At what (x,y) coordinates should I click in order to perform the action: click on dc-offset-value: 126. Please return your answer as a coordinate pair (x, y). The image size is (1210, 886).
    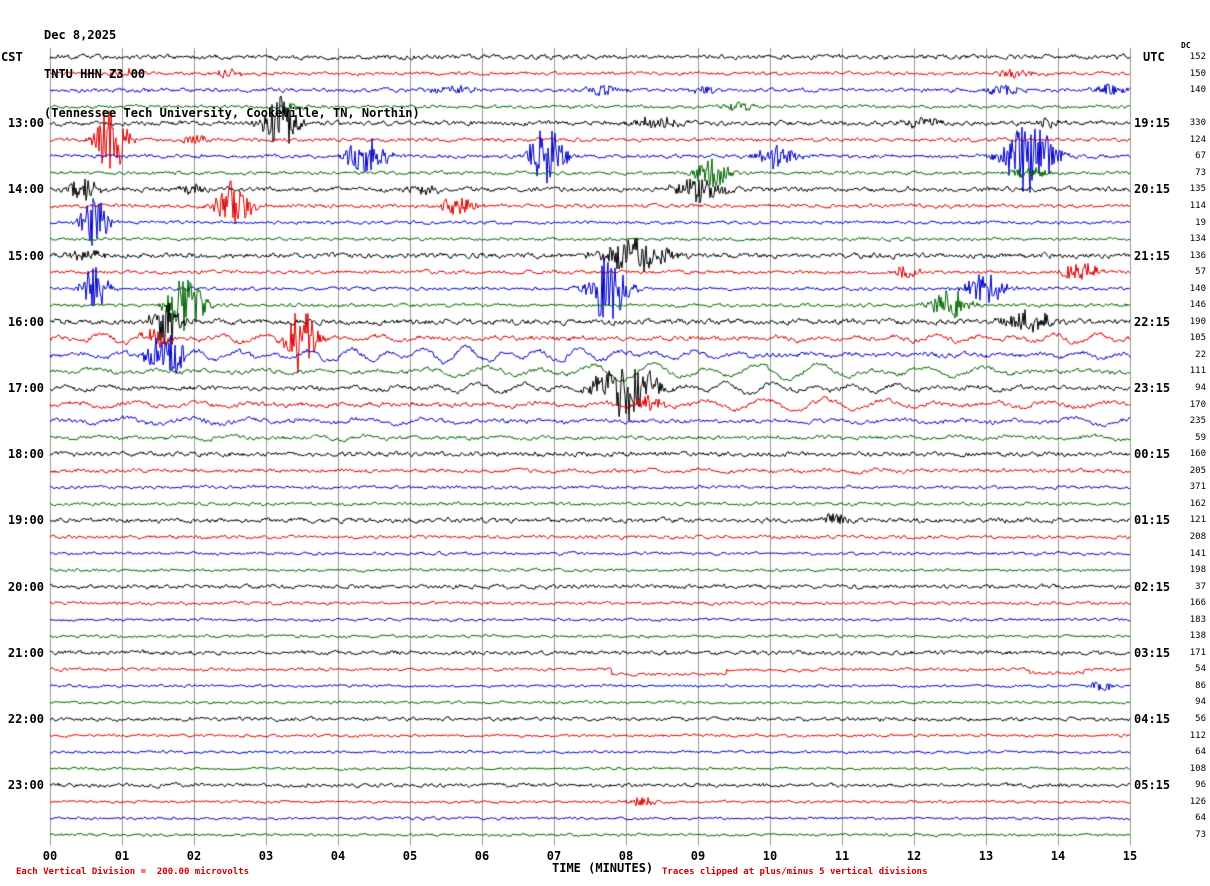
    Looking at the image, I should click on (1197, 801).